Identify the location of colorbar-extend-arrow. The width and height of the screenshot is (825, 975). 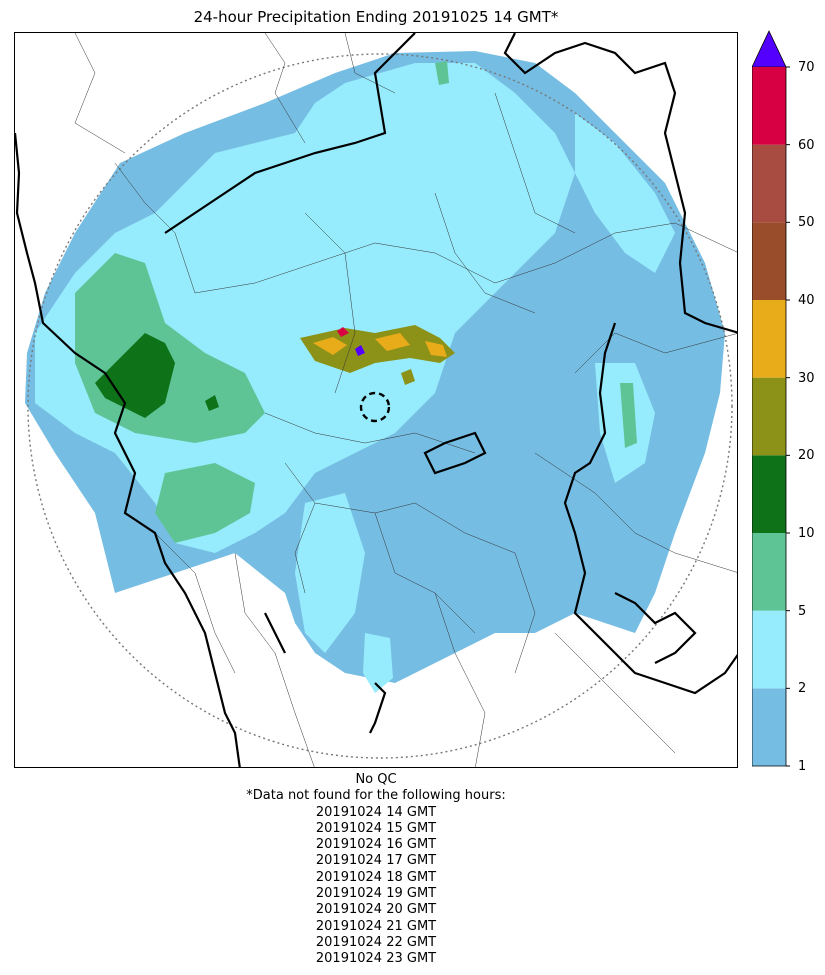
(769, 49).